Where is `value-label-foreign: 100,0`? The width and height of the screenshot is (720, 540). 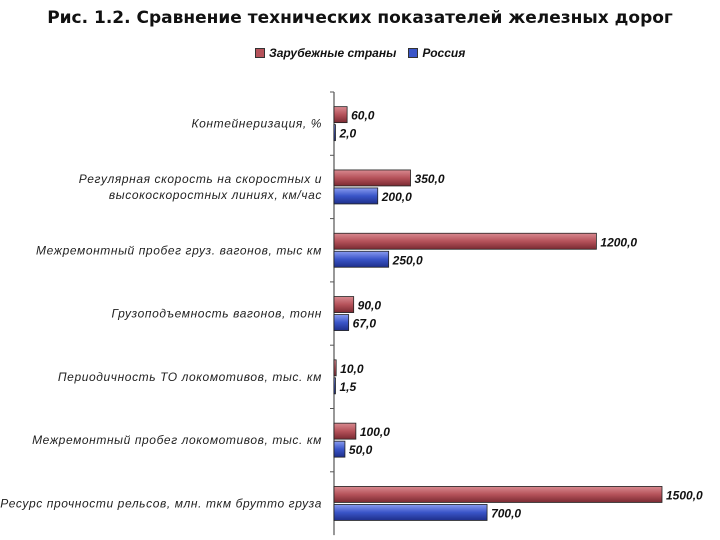
value-label-foreign: 100,0 is located at coordinates (375, 432).